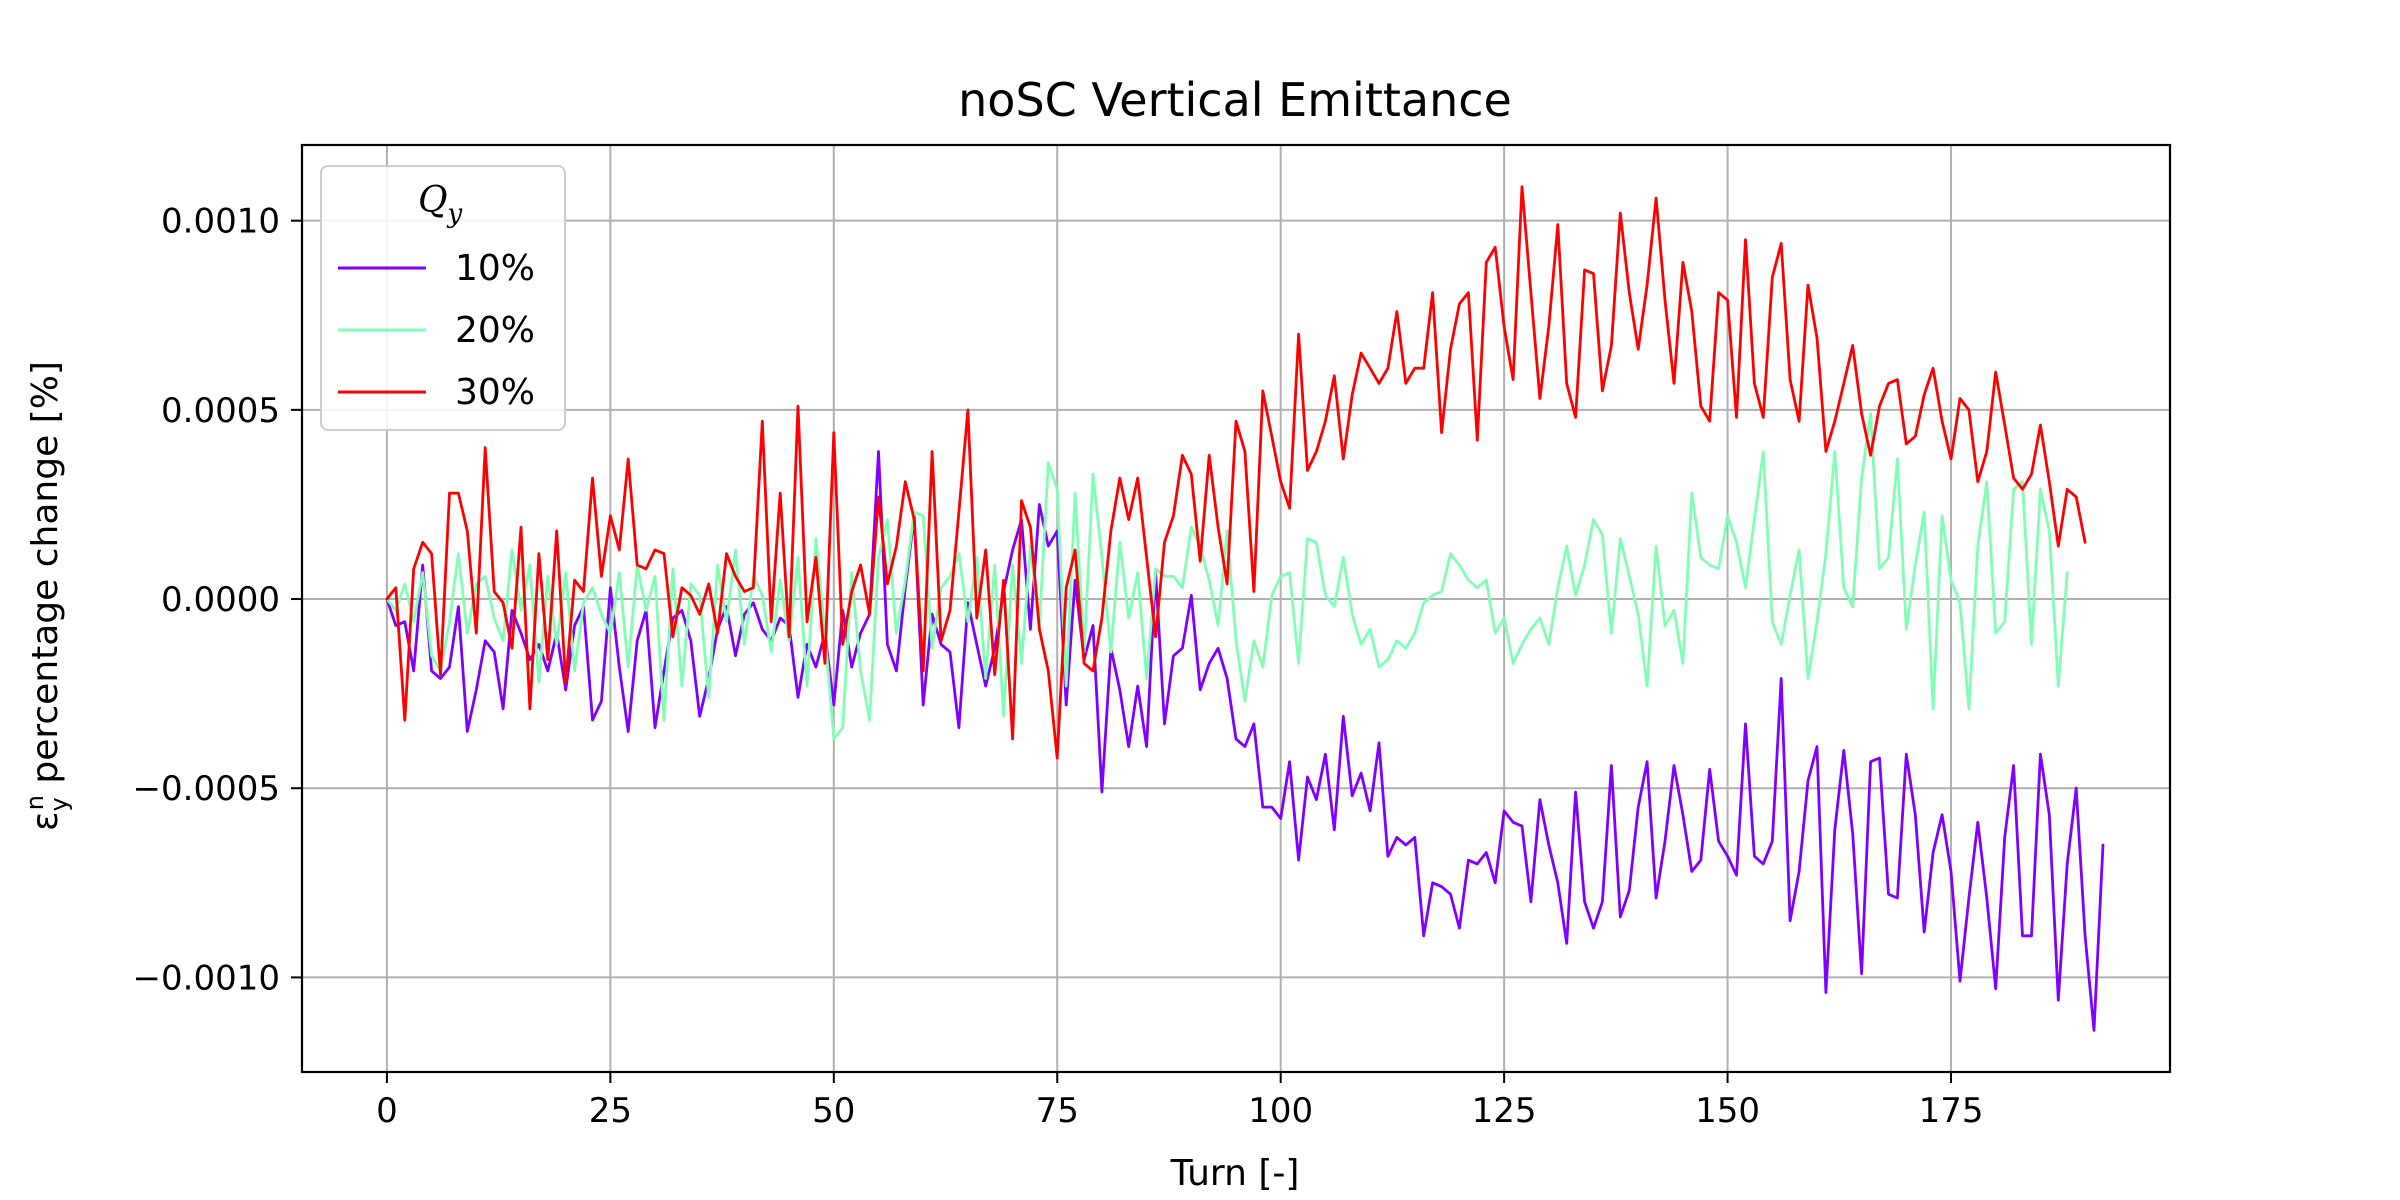 The height and width of the screenshot is (1200, 2400). I want to click on legend: Qy 10% 20% 30%, so click(443, 298).